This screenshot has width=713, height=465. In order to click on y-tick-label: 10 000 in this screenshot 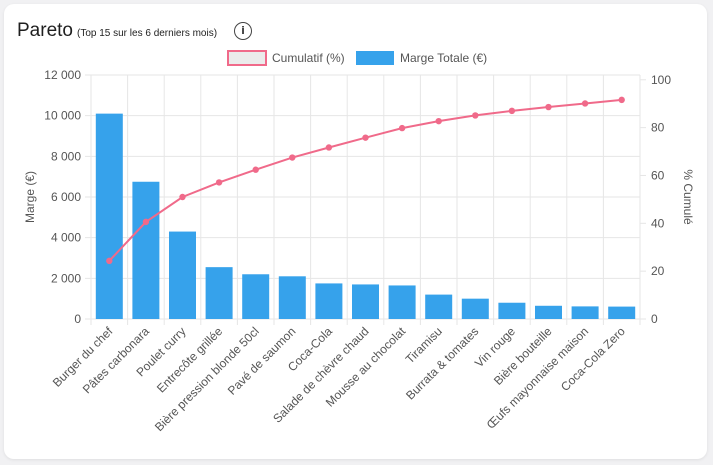, I will do `click(62, 116)`.